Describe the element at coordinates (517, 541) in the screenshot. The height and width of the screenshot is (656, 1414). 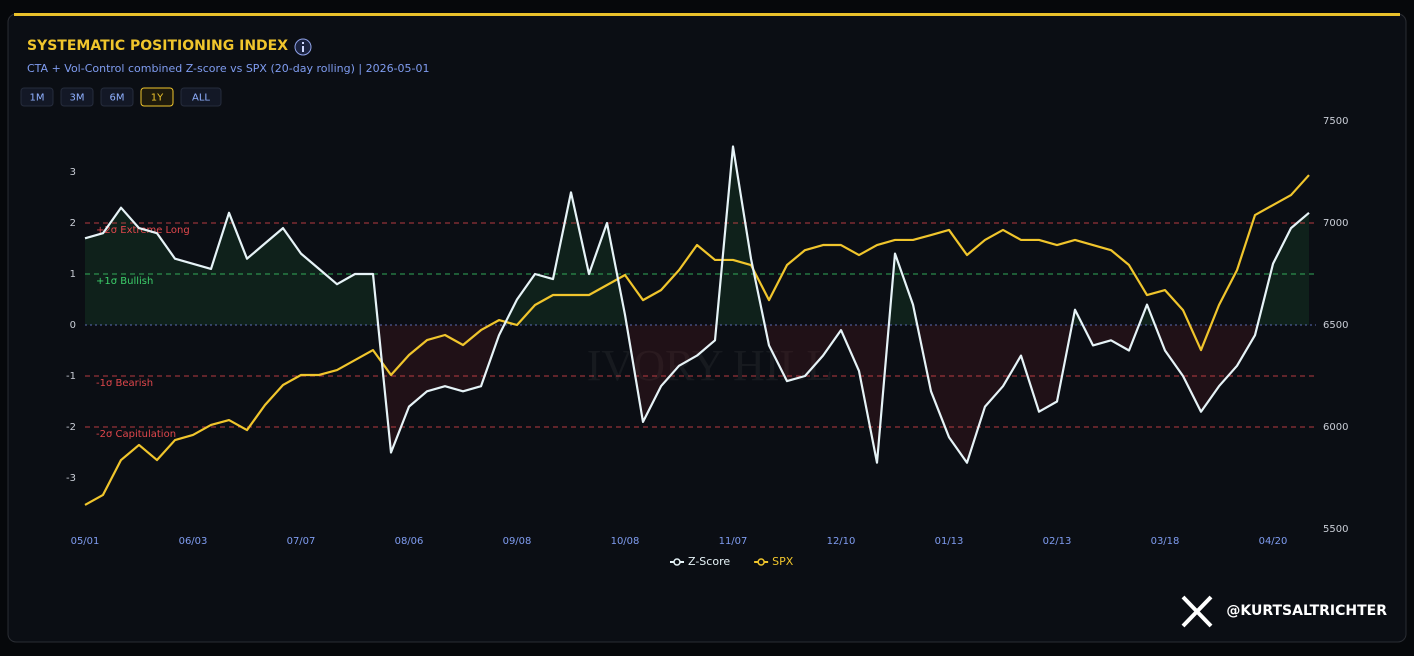
I see `x-tick-label: 09/08` at that location.